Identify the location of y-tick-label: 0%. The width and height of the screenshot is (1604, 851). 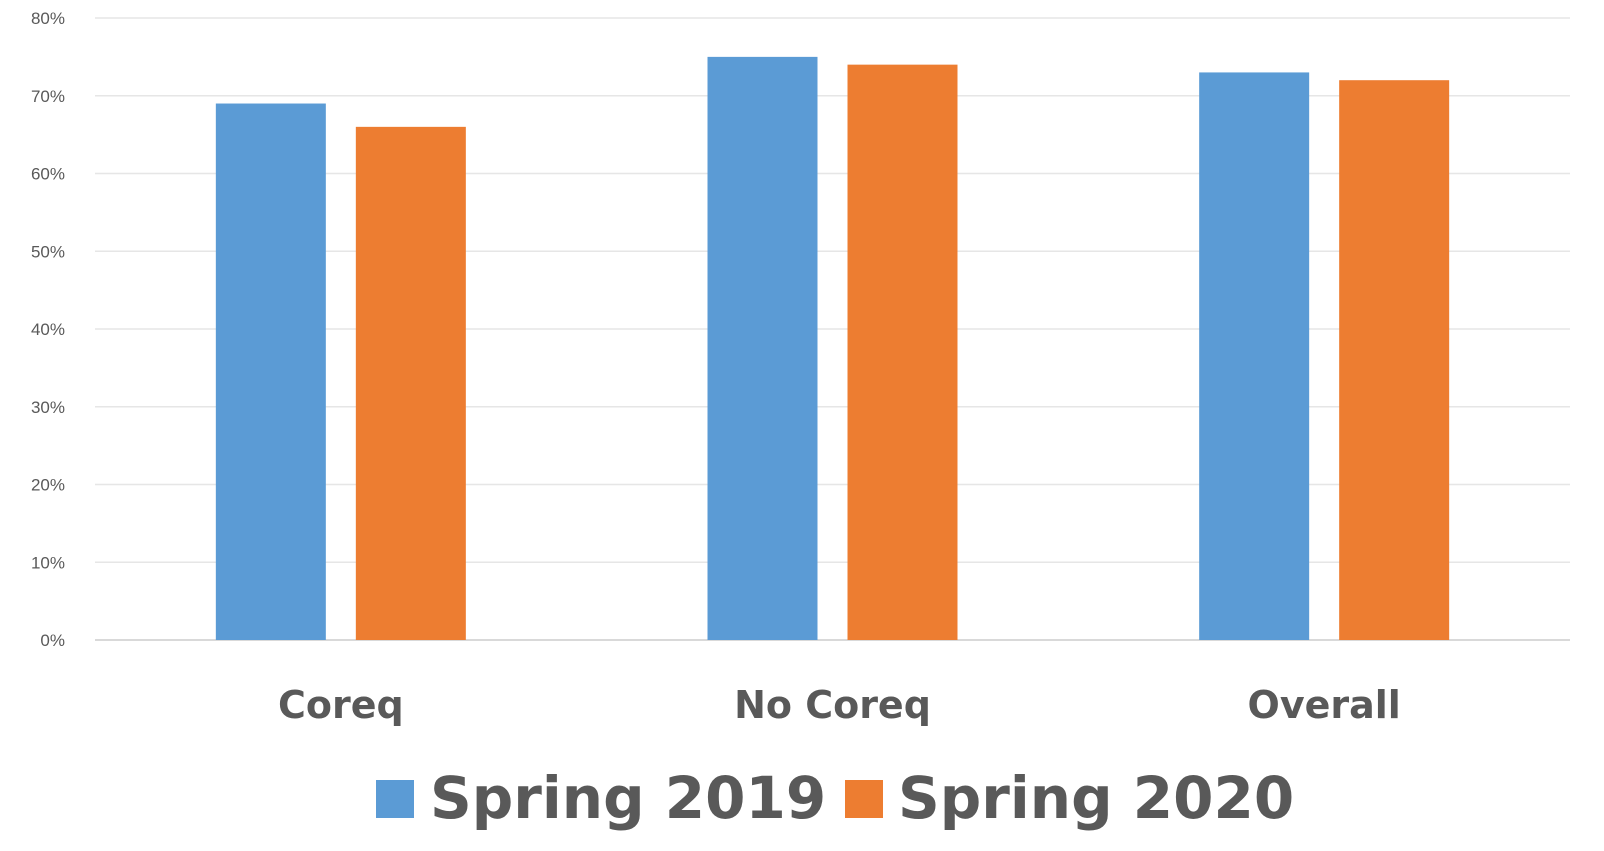
(52, 640).